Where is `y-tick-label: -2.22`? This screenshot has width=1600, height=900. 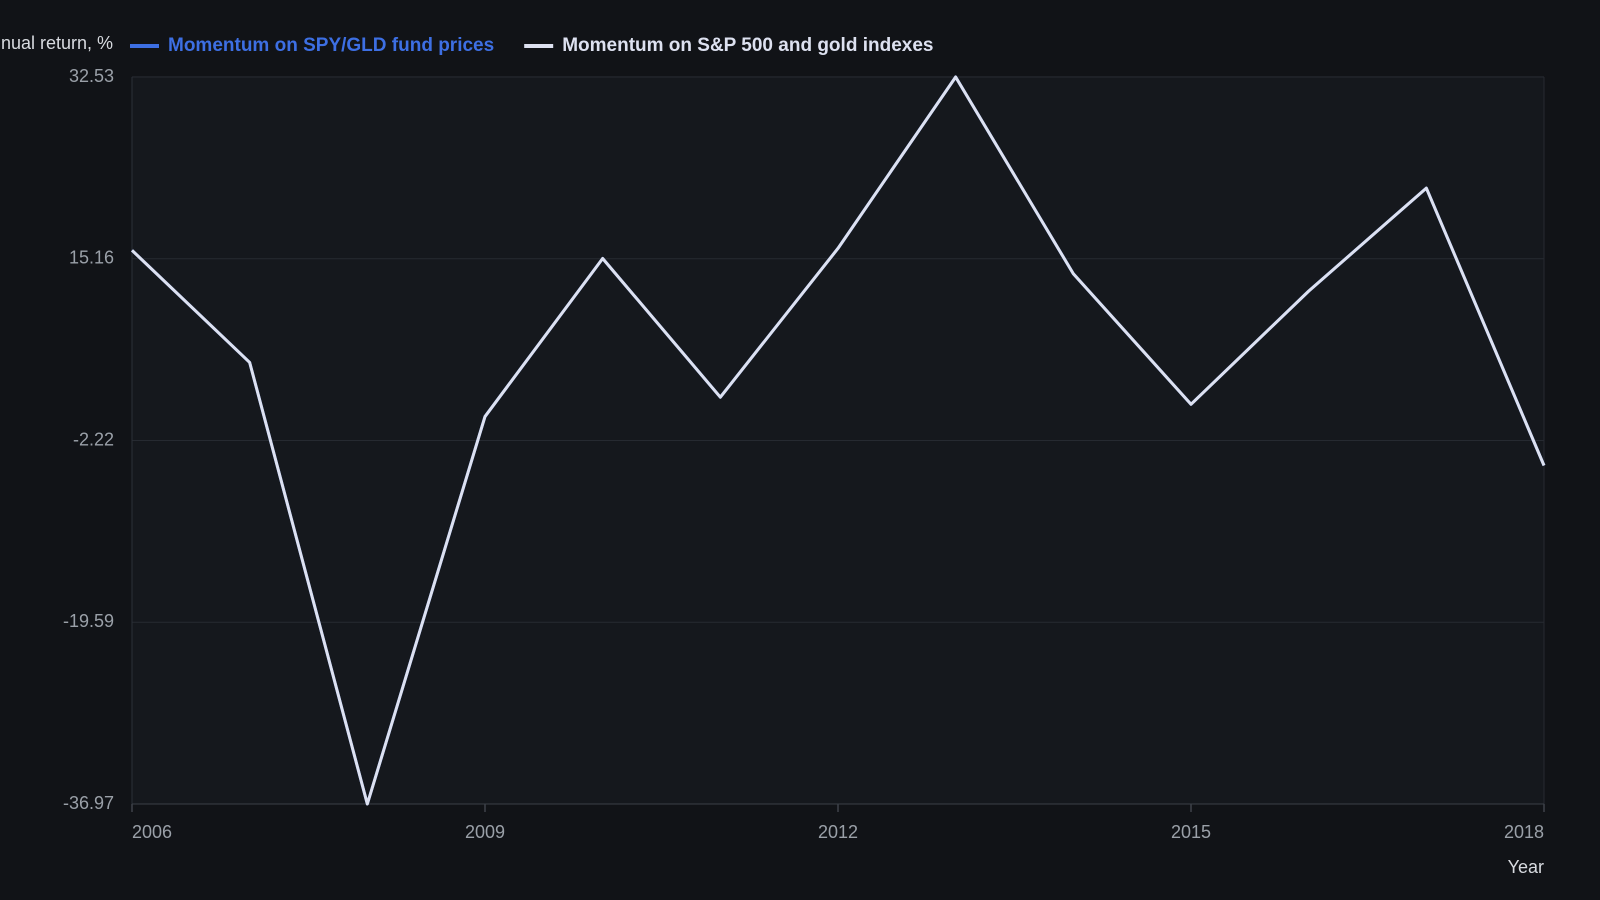 y-tick-label: -2.22 is located at coordinates (93, 439).